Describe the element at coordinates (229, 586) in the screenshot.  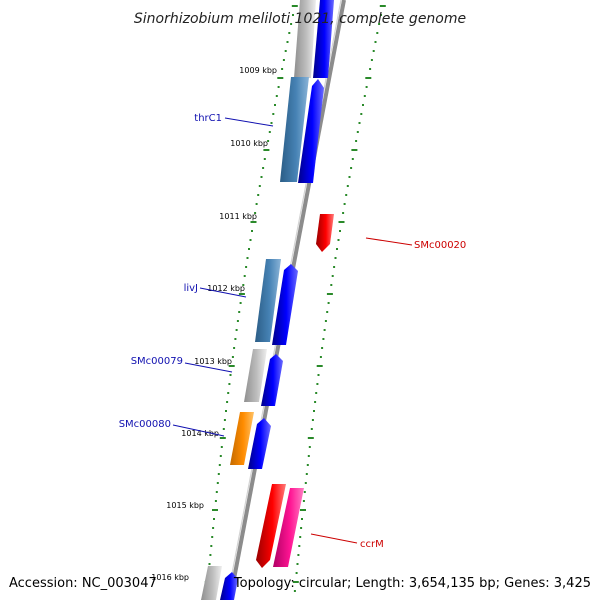
I see `forward-cds-bottom` at that location.